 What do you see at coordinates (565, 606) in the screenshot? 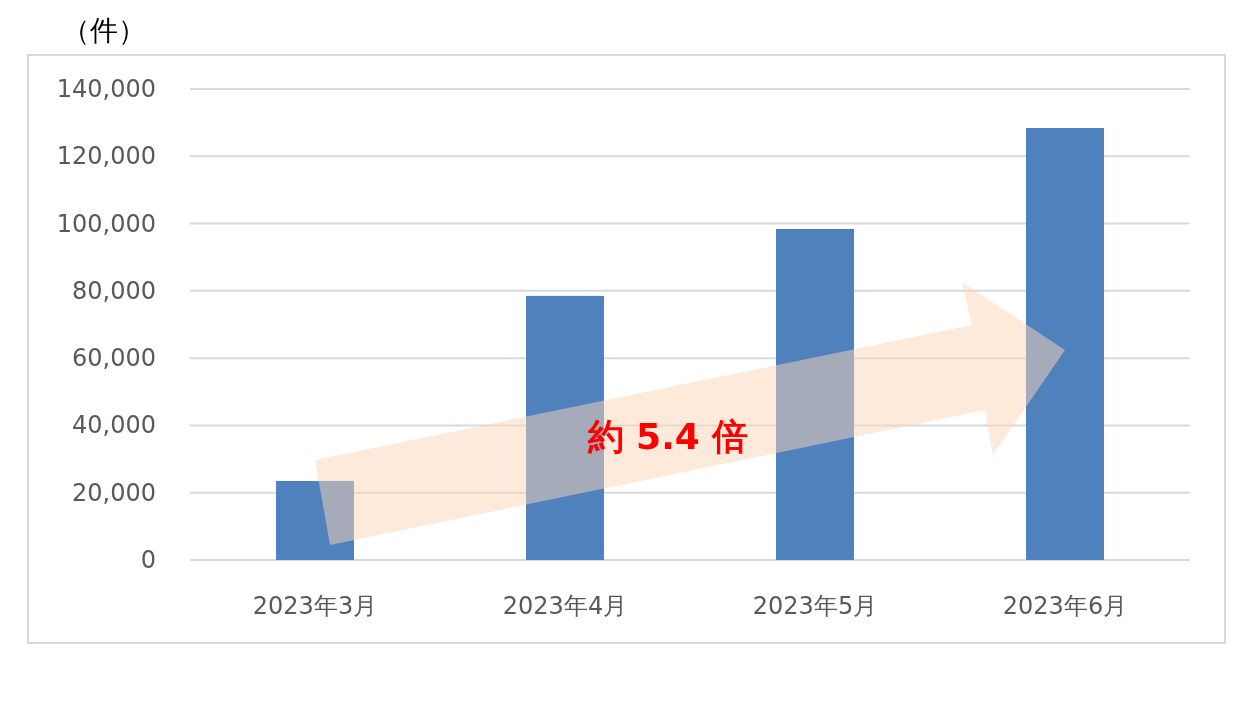
I see `x-tick-label: 2023年4月` at bounding box center [565, 606].